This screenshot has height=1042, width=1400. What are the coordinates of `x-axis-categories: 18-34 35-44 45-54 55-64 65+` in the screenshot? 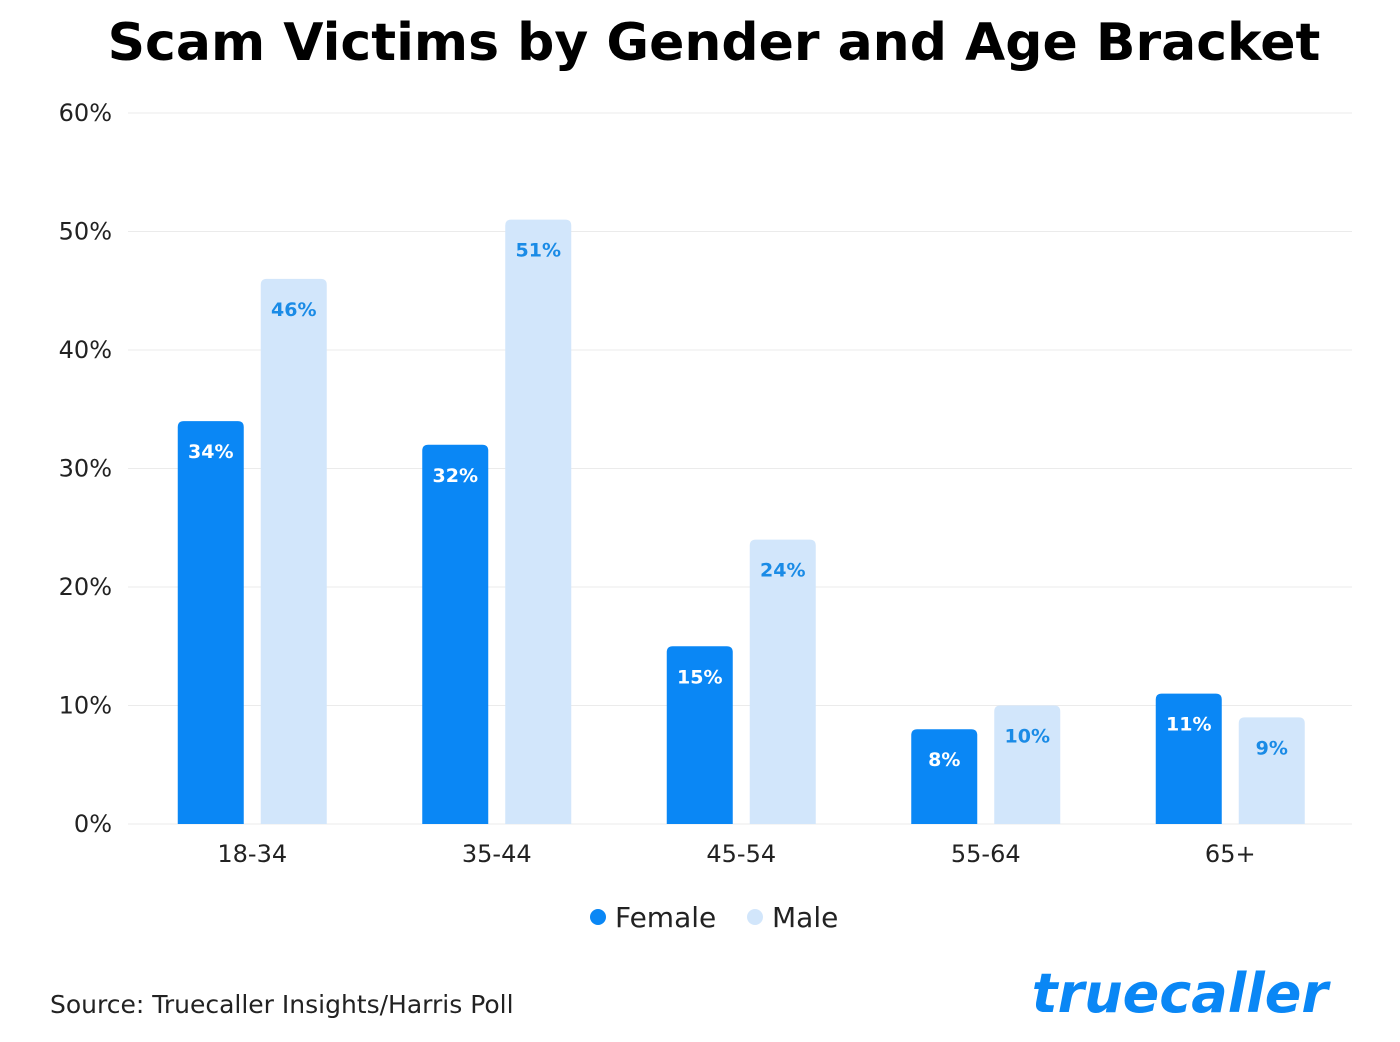 It's located at (736, 854).